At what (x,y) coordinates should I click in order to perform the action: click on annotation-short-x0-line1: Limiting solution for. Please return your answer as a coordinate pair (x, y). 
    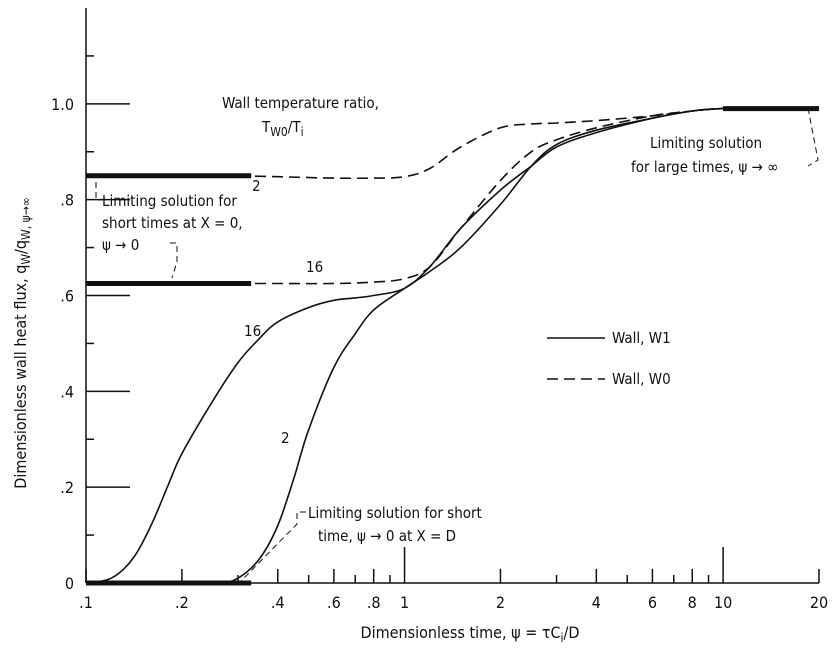
    Looking at the image, I should click on (169, 201).